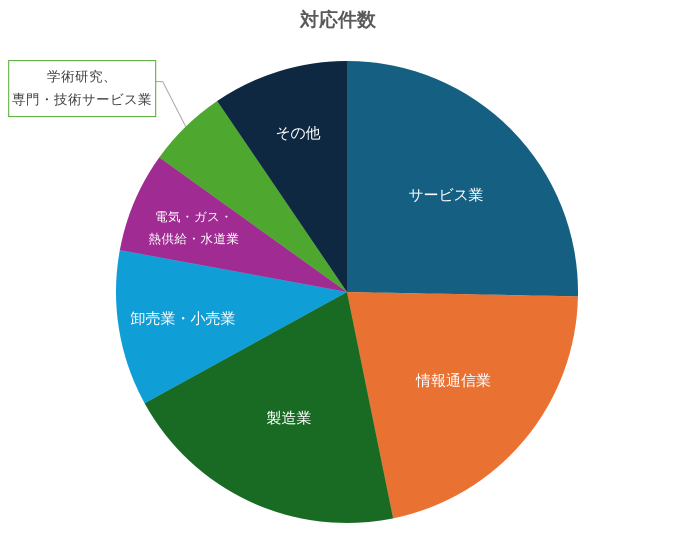  What do you see at coordinates (194, 227) in the screenshot?
I see `slice-label: 電気・ガス・熱供給・水道業` at bounding box center [194, 227].